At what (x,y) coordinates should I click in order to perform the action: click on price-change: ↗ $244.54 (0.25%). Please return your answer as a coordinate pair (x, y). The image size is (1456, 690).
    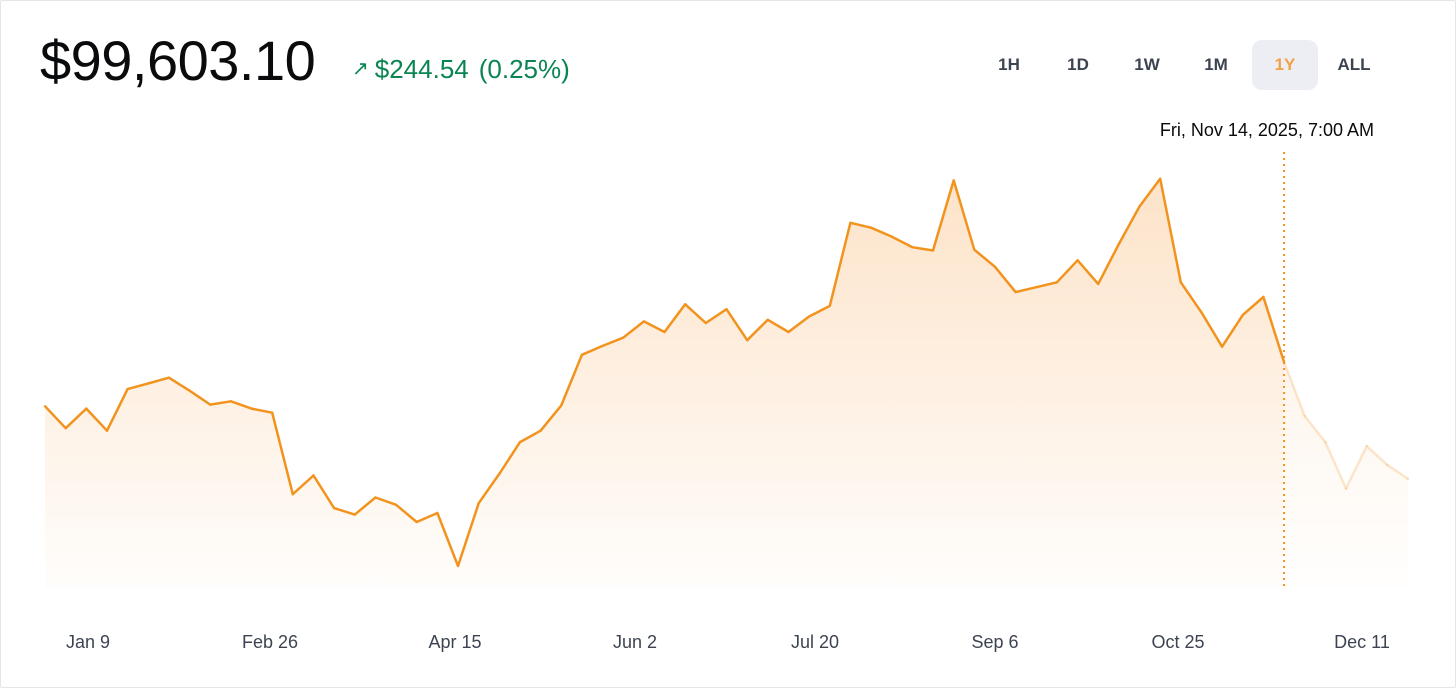
    Looking at the image, I should click on (461, 69).